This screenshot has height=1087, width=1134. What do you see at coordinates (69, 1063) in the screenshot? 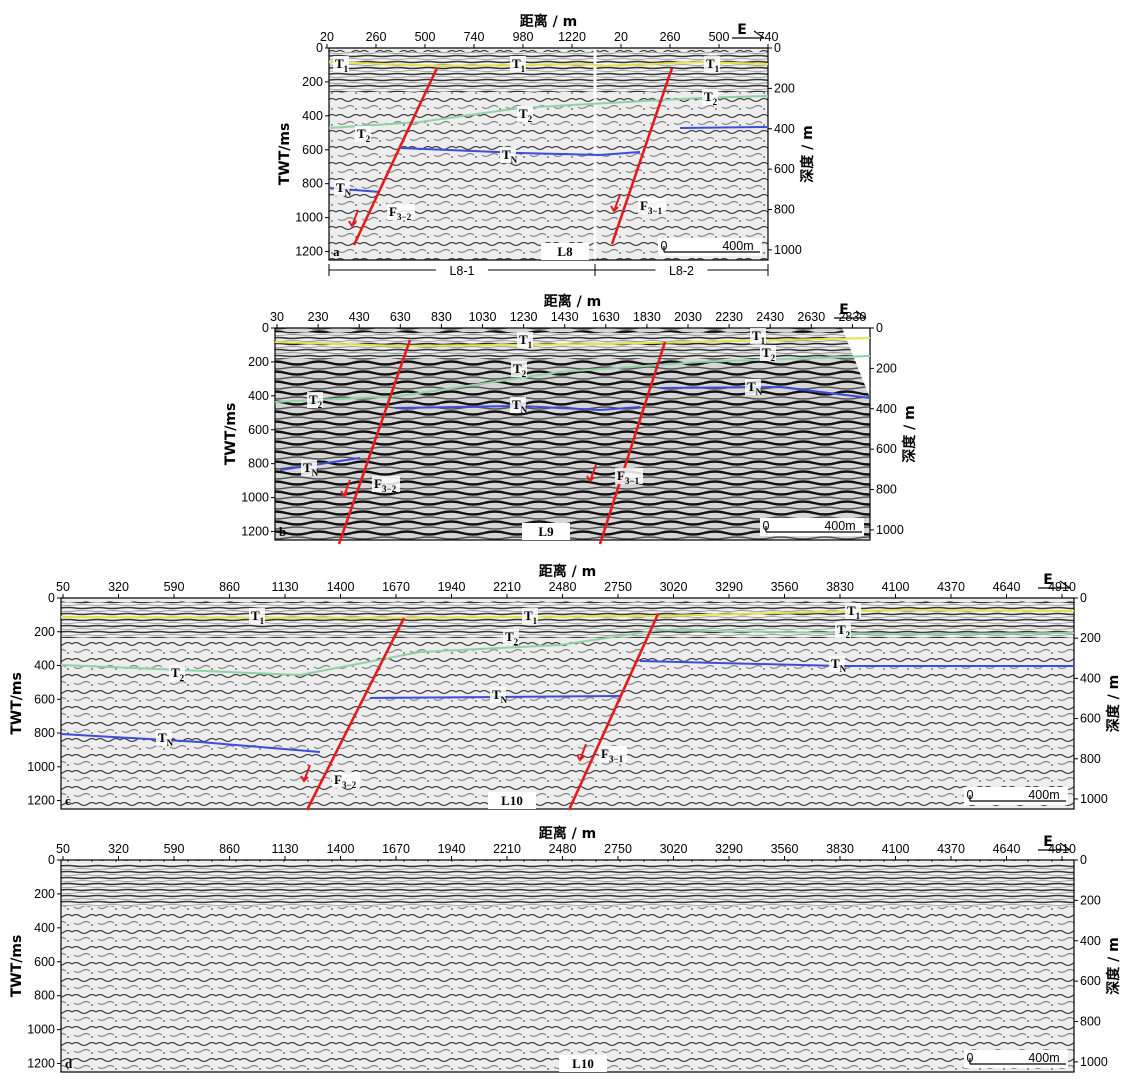
I see `panel-letter: d` at bounding box center [69, 1063].